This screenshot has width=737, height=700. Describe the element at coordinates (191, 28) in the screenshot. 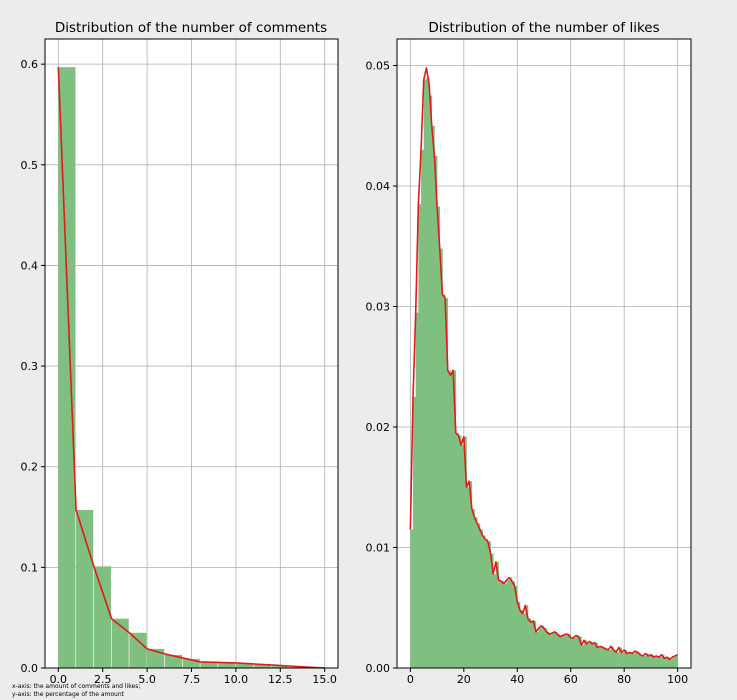

I see `comments-chart-title: Distribution of the number of comments` at that location.